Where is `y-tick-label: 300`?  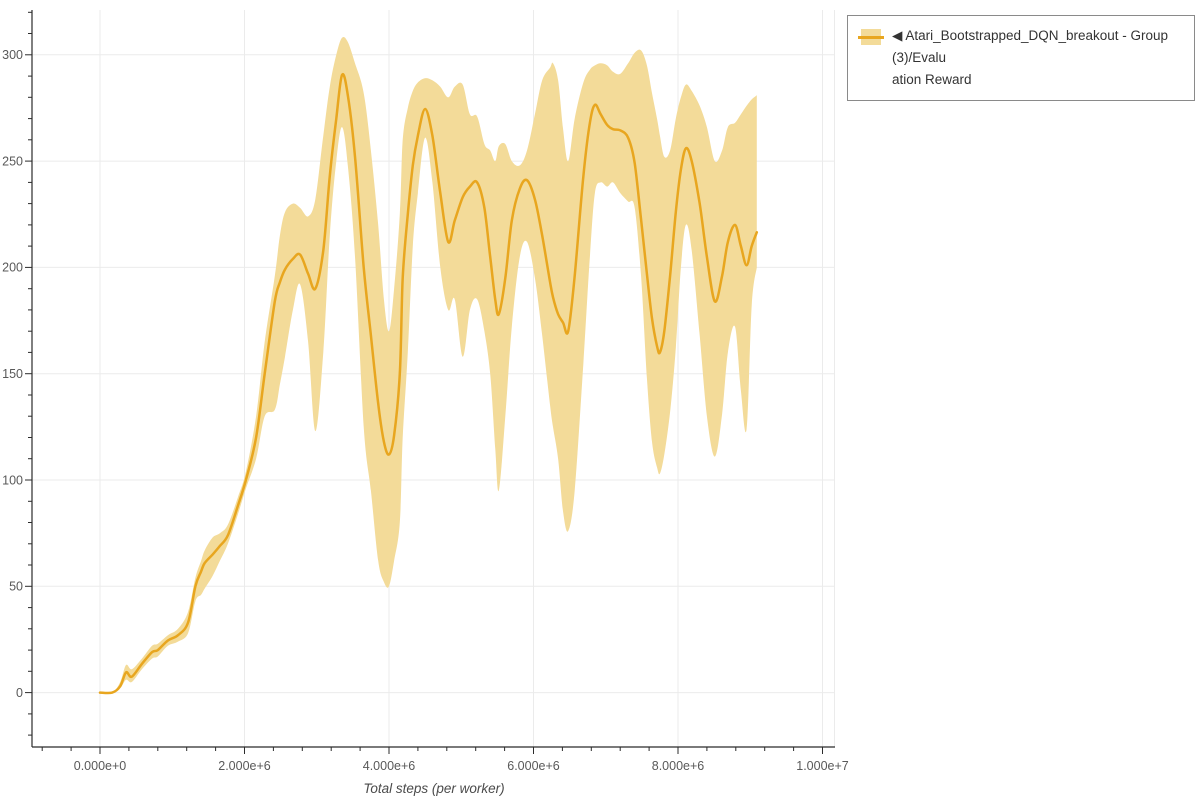
y-tick-label: 300 is located at coordinates (12, 55).